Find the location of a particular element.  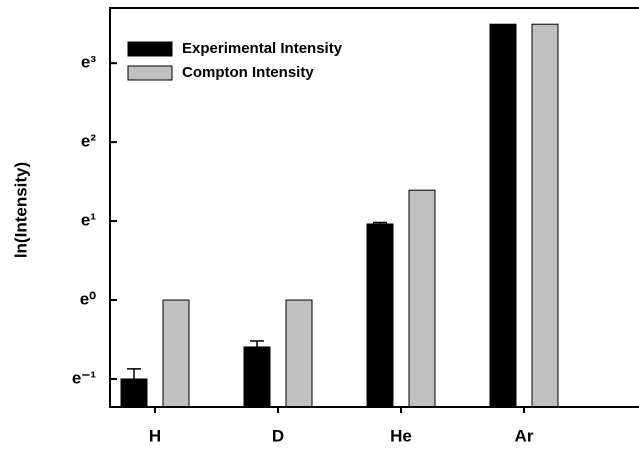

legend-label: Compton Intensity is located at coordinates (248, 72).